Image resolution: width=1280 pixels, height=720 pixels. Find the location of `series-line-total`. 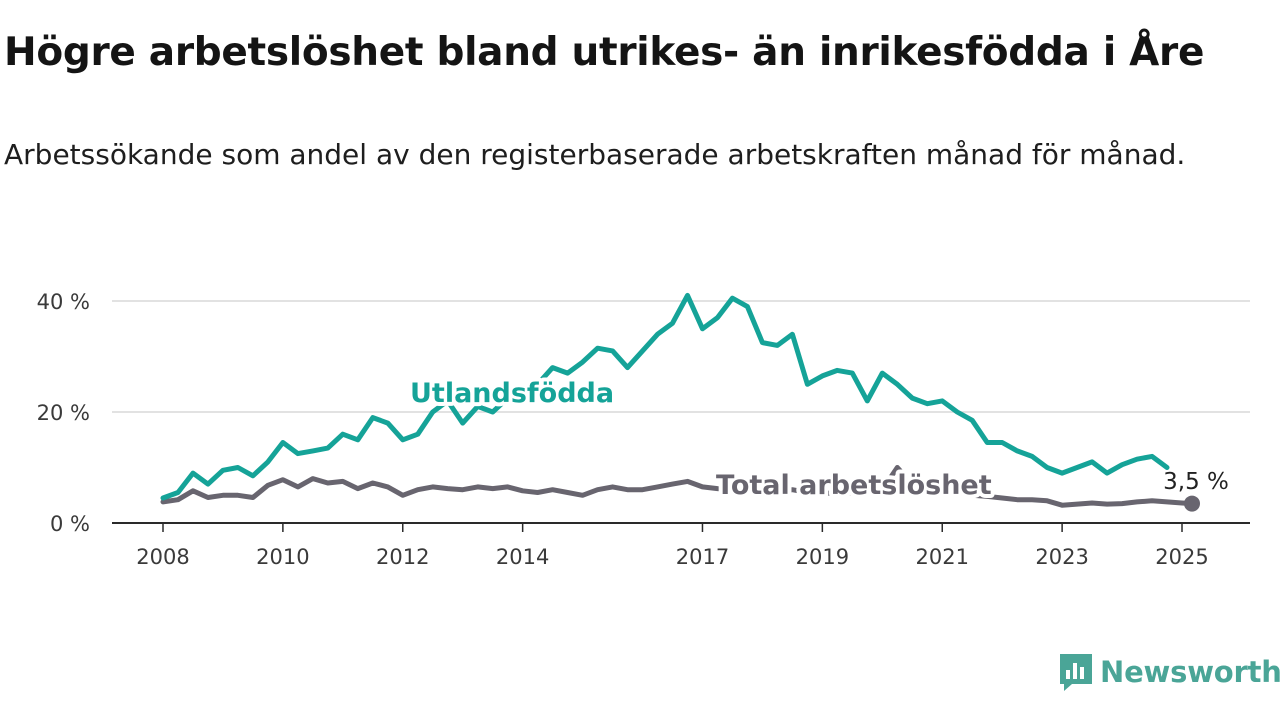

series-line-total is located at coordinates (677, 486).